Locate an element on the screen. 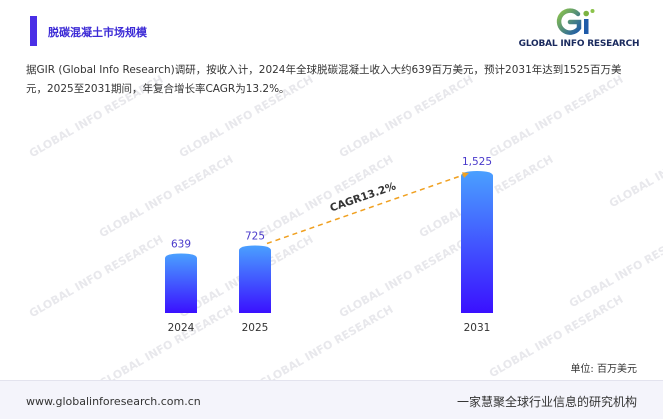 The image size is (663, 419). x-tick-label-2031: 2031 is located at coordinates (477, 328).